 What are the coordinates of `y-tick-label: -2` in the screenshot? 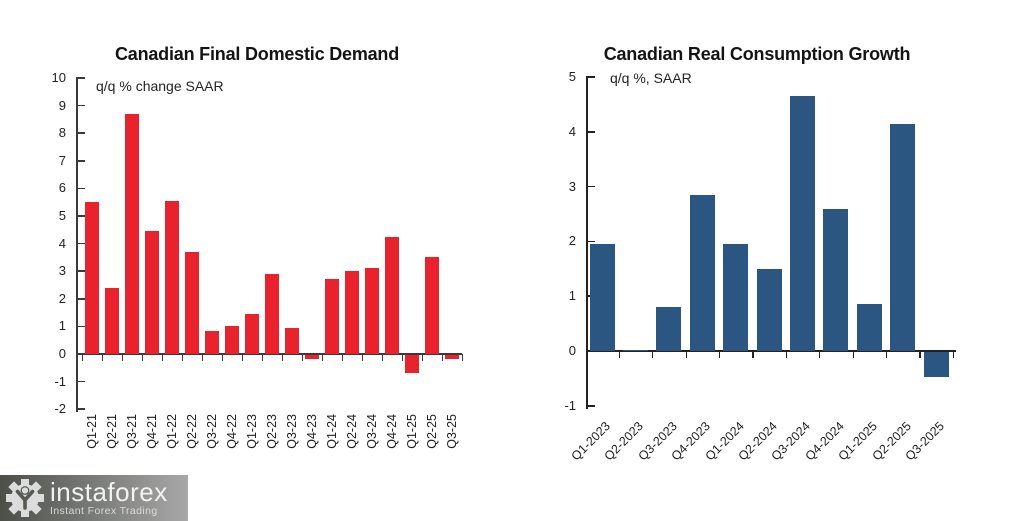 It's located at (60, 409).